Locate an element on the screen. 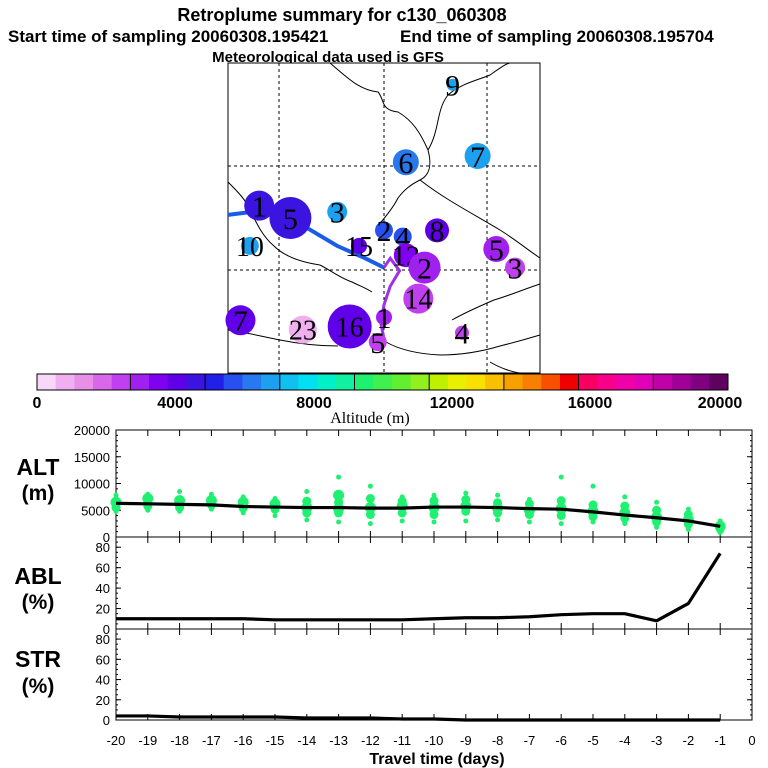  x-tick-label: -20 is located at coordinates (116, 740).